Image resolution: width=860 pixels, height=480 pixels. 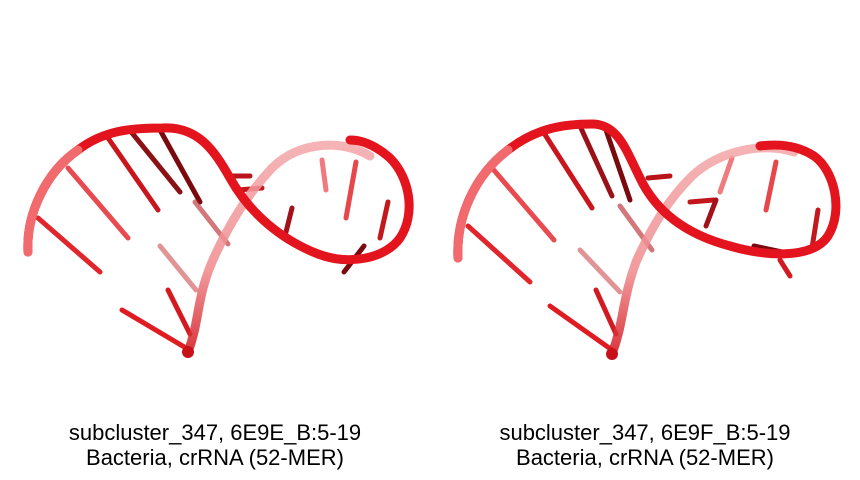 What do you see at coordinates (279, 248) in the screenshot?
I see `backbone-back-strand` at bounding box center [279, 248].